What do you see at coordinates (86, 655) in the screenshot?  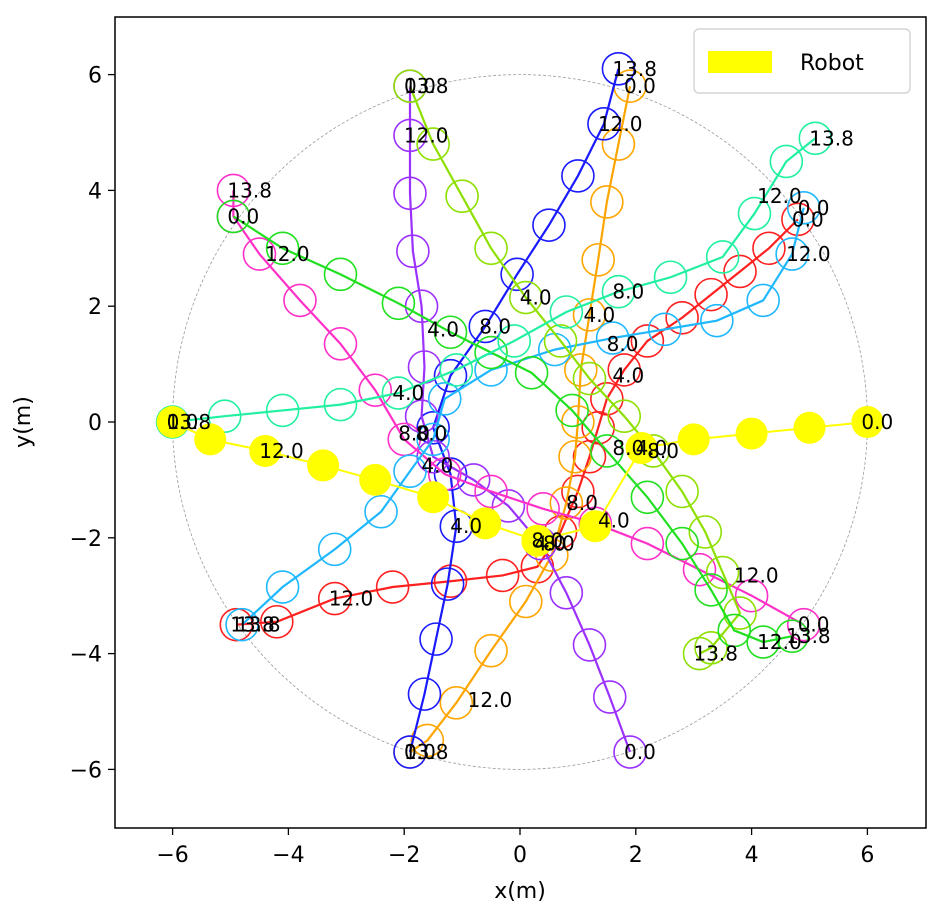 I see `y-tick-label: −4` at bounding box center [86, 655].